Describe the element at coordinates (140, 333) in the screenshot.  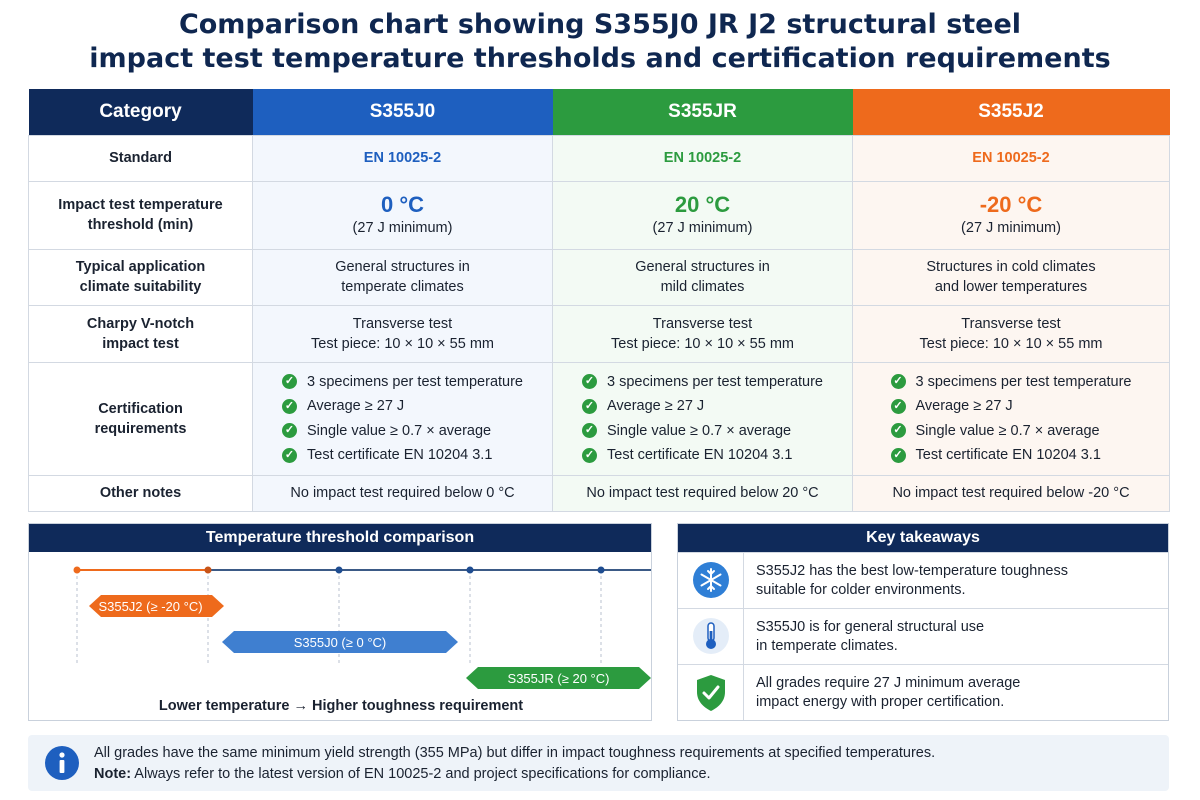
I see `row-label-charpy: Charpy V-notch impact test` at that location.